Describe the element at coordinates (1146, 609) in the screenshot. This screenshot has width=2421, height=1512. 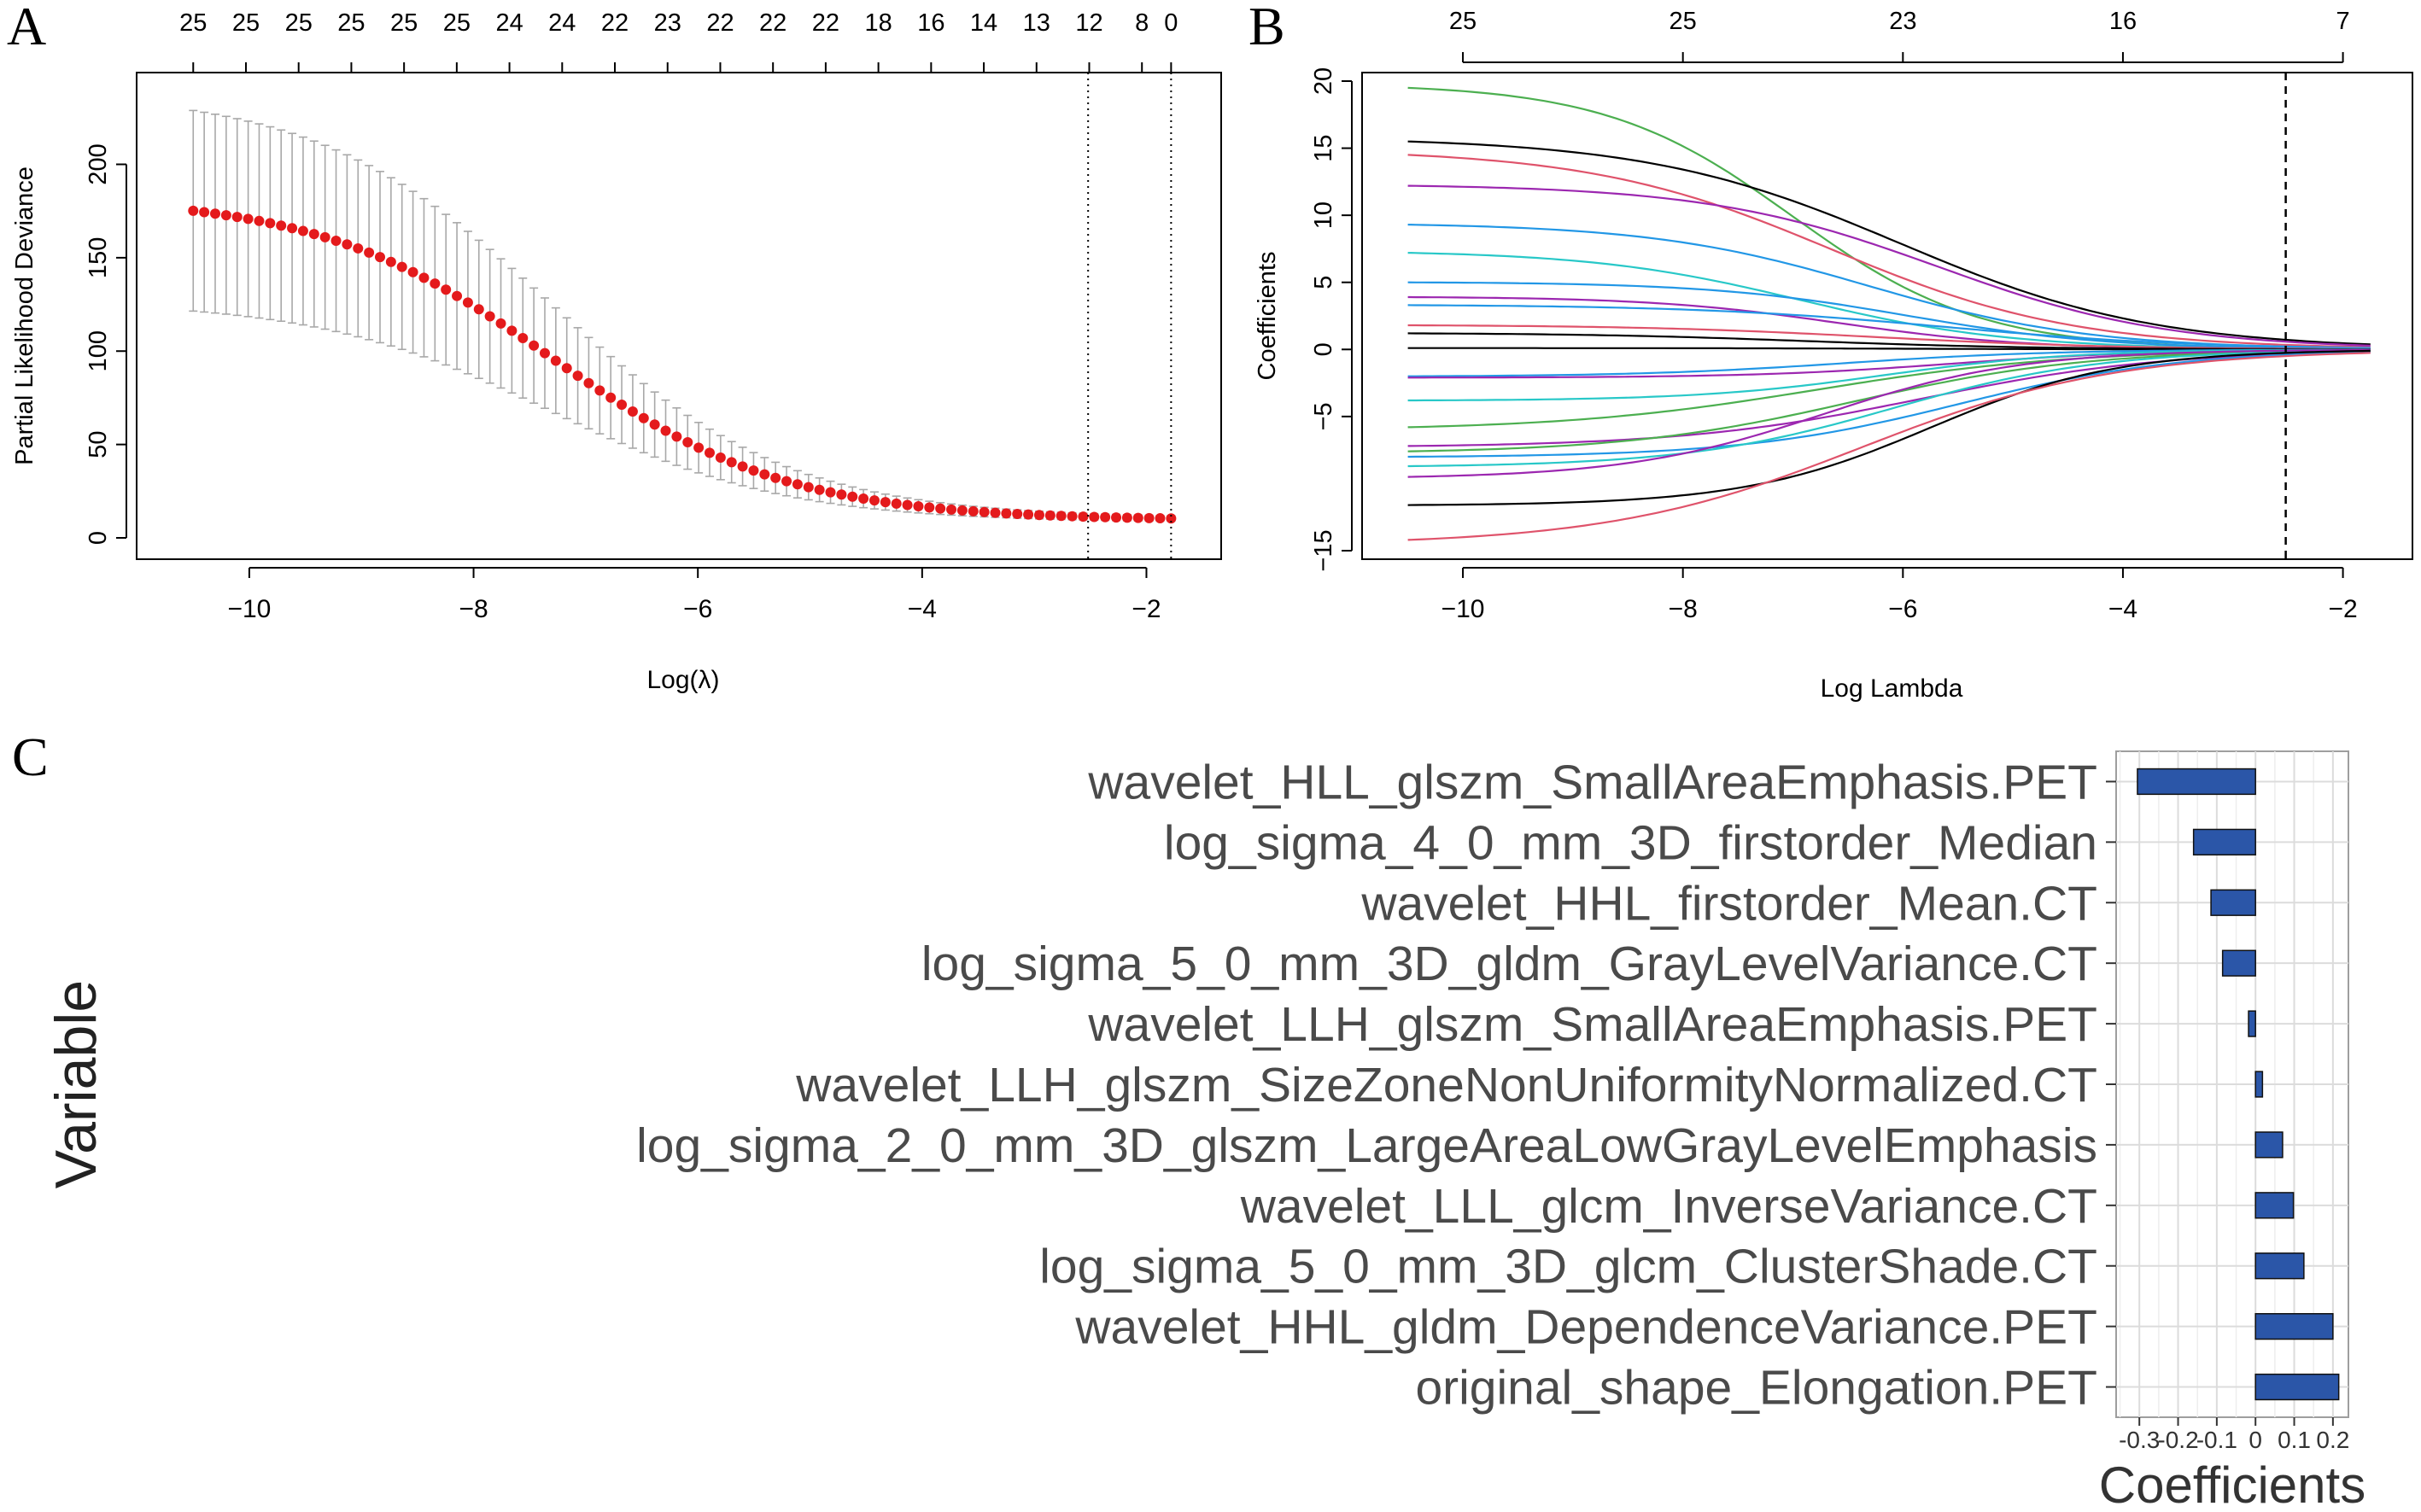
I see `x-tick-label: −2` at that location.